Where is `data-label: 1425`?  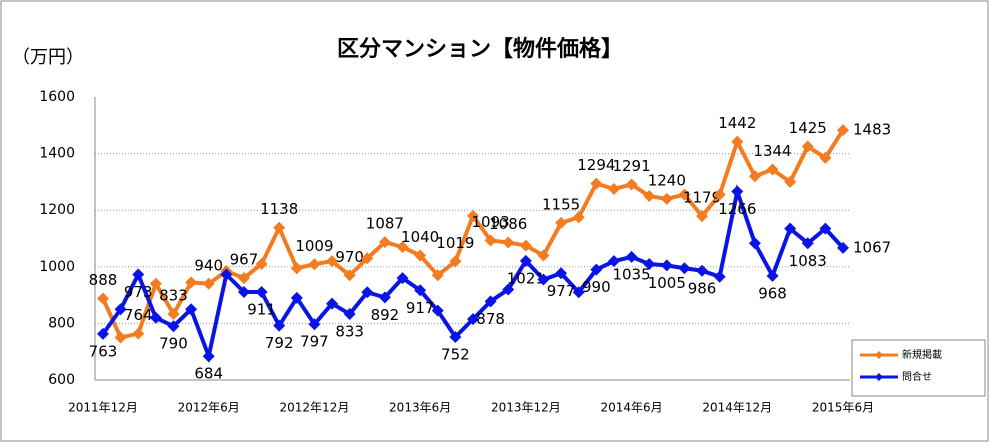
data-label: 1425 is located at coordinates (808, 128).